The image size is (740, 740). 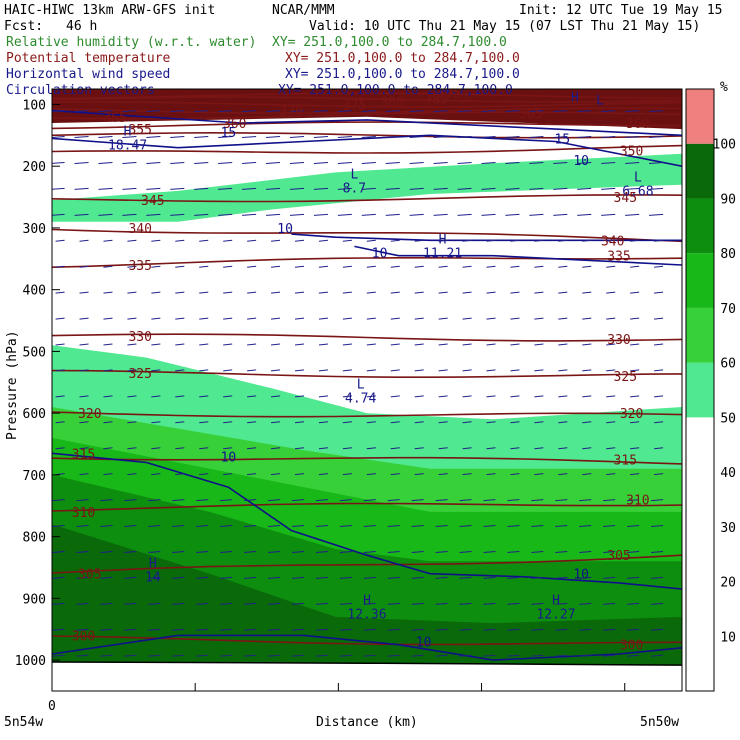 I want to click on y-tick-label: 500, so click(x=34, y=352).